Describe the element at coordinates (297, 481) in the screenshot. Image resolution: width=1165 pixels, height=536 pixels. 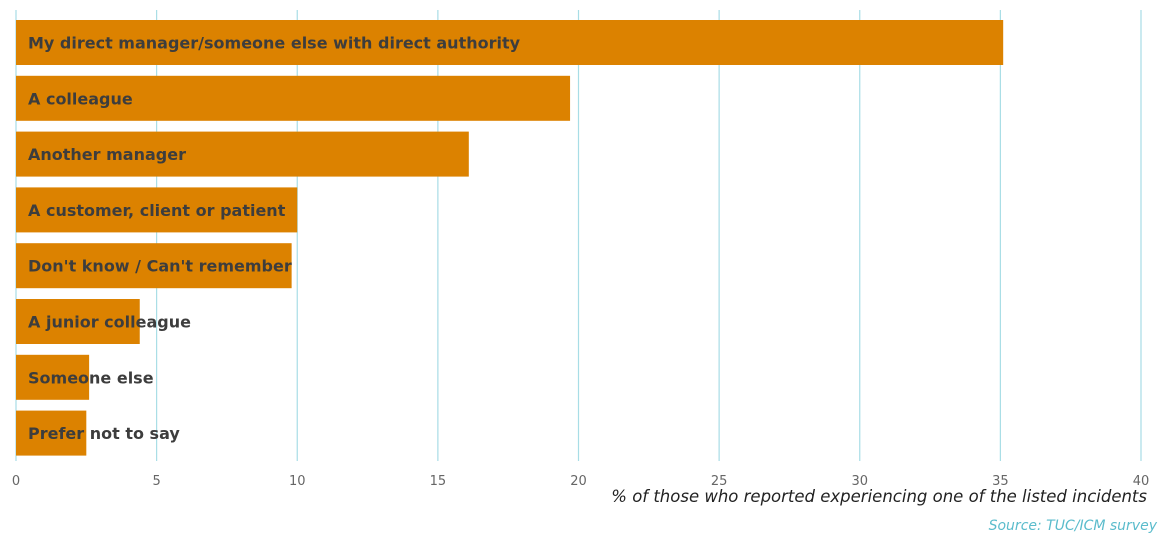
I see `x-tick-label: 10` at that location.